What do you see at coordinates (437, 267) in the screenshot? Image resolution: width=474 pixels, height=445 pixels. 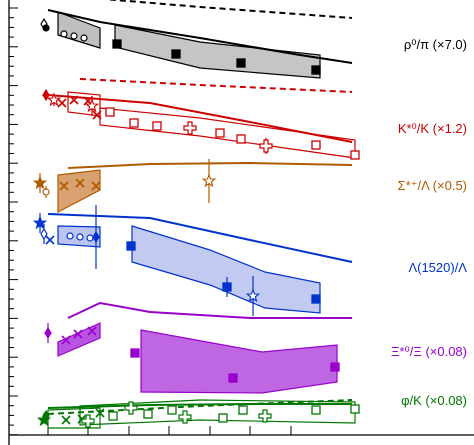 I see `lambda1520-lambda-label: Λ(1520)/Λ` at bounding box center [437, 267].